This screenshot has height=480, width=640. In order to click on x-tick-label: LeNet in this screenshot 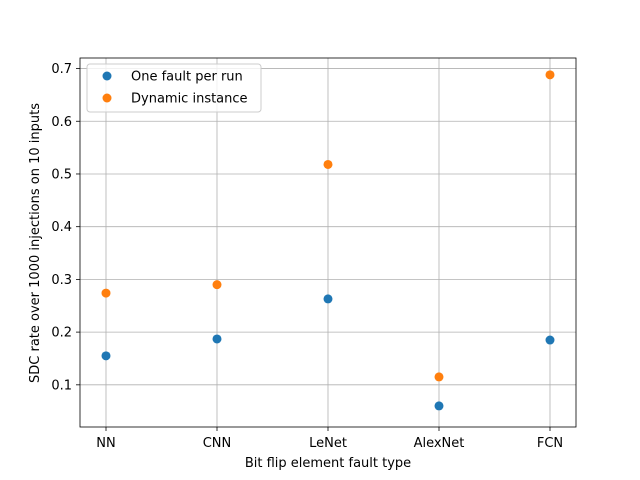, I will do `click(328, 443)`.